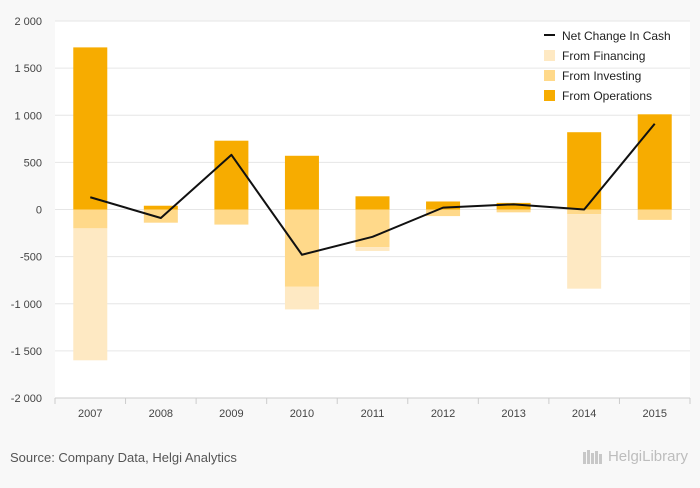  I want to click on y-tick-label: 0, so click(39, 211).